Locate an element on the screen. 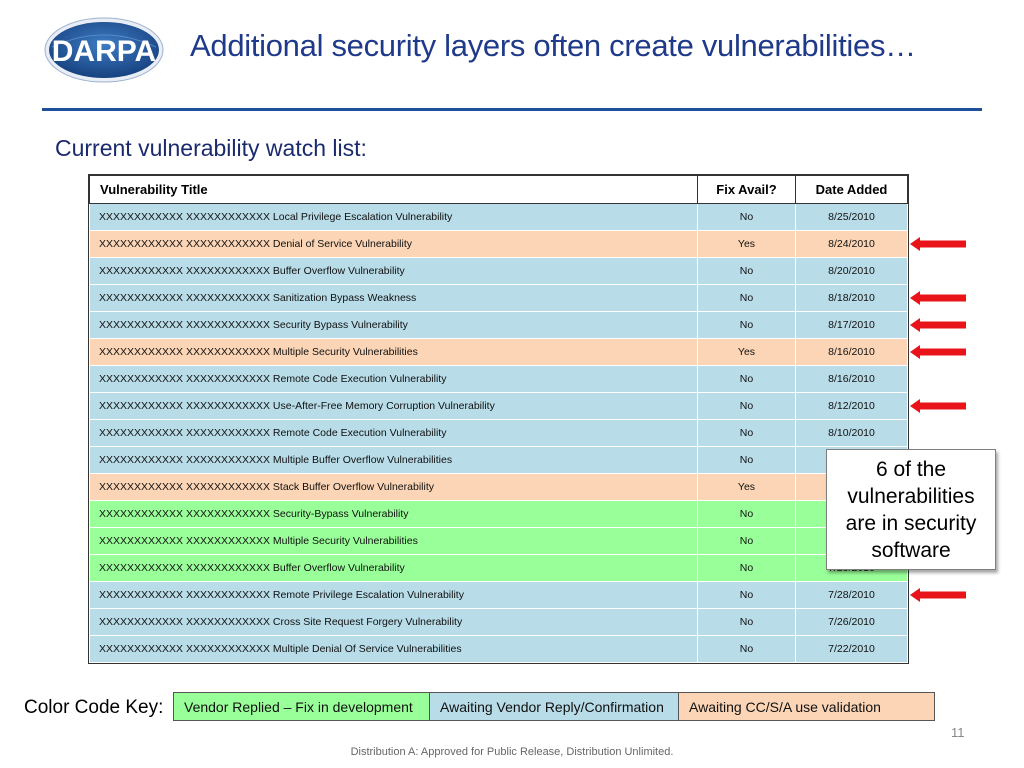 Image resolution: width=1024 pixels, height=768 pixels. column-header-title: Vulnerability Title is located at coordinates (393, 189).